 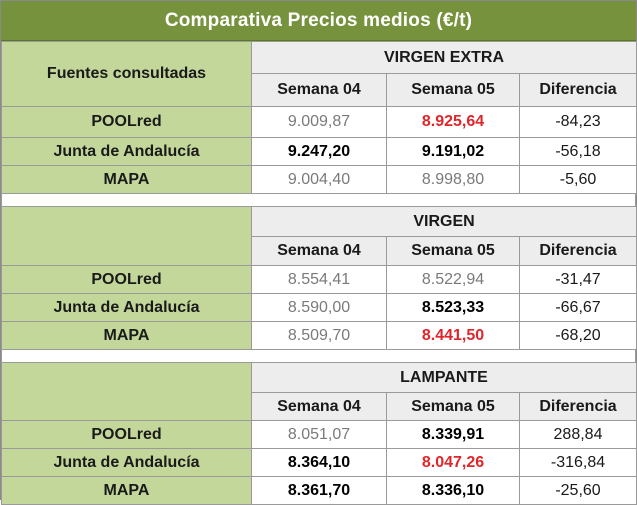 I want to click on week04-value: 8.051,07, so click(x=319, y=434).